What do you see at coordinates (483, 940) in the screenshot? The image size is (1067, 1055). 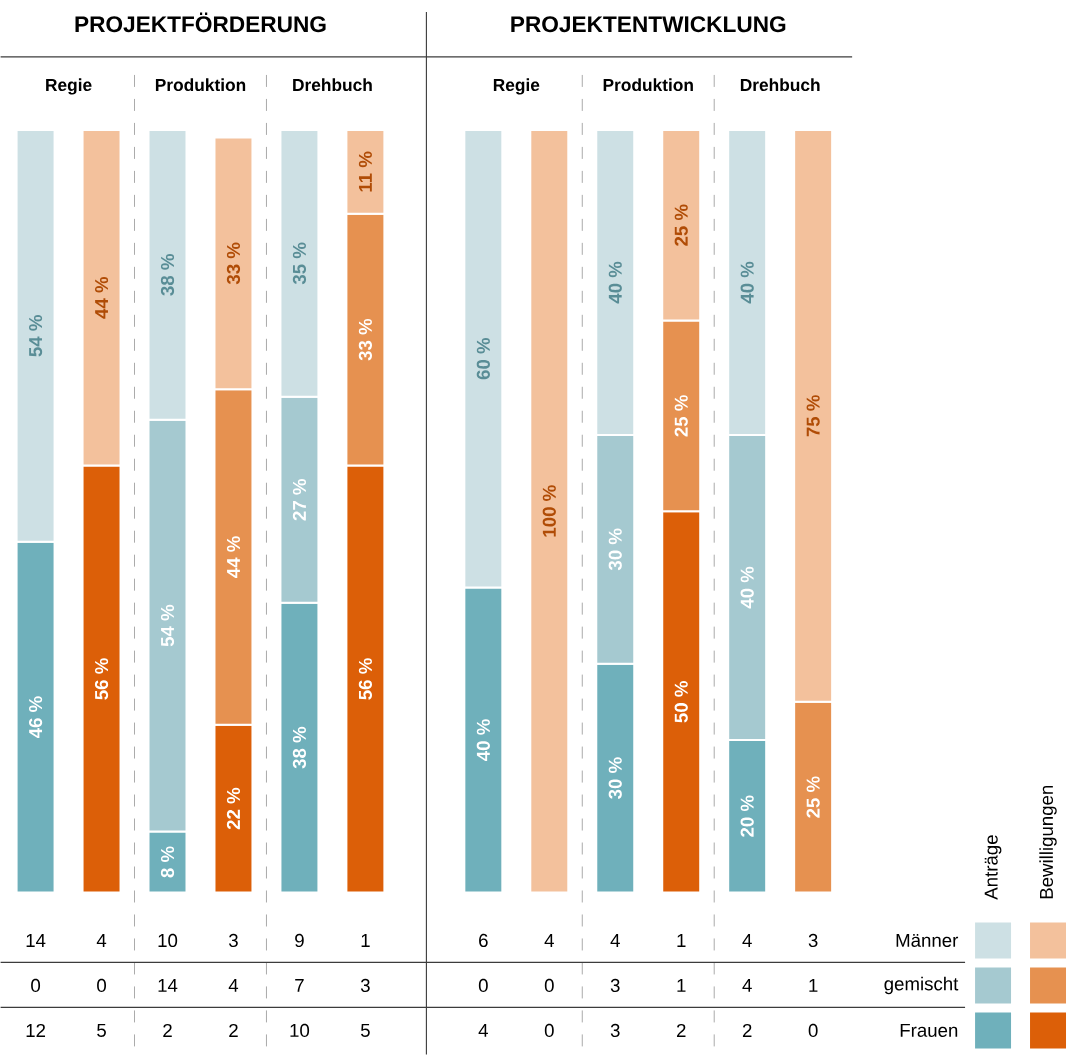 I see `text: 6` at bounding box center [483, 940].